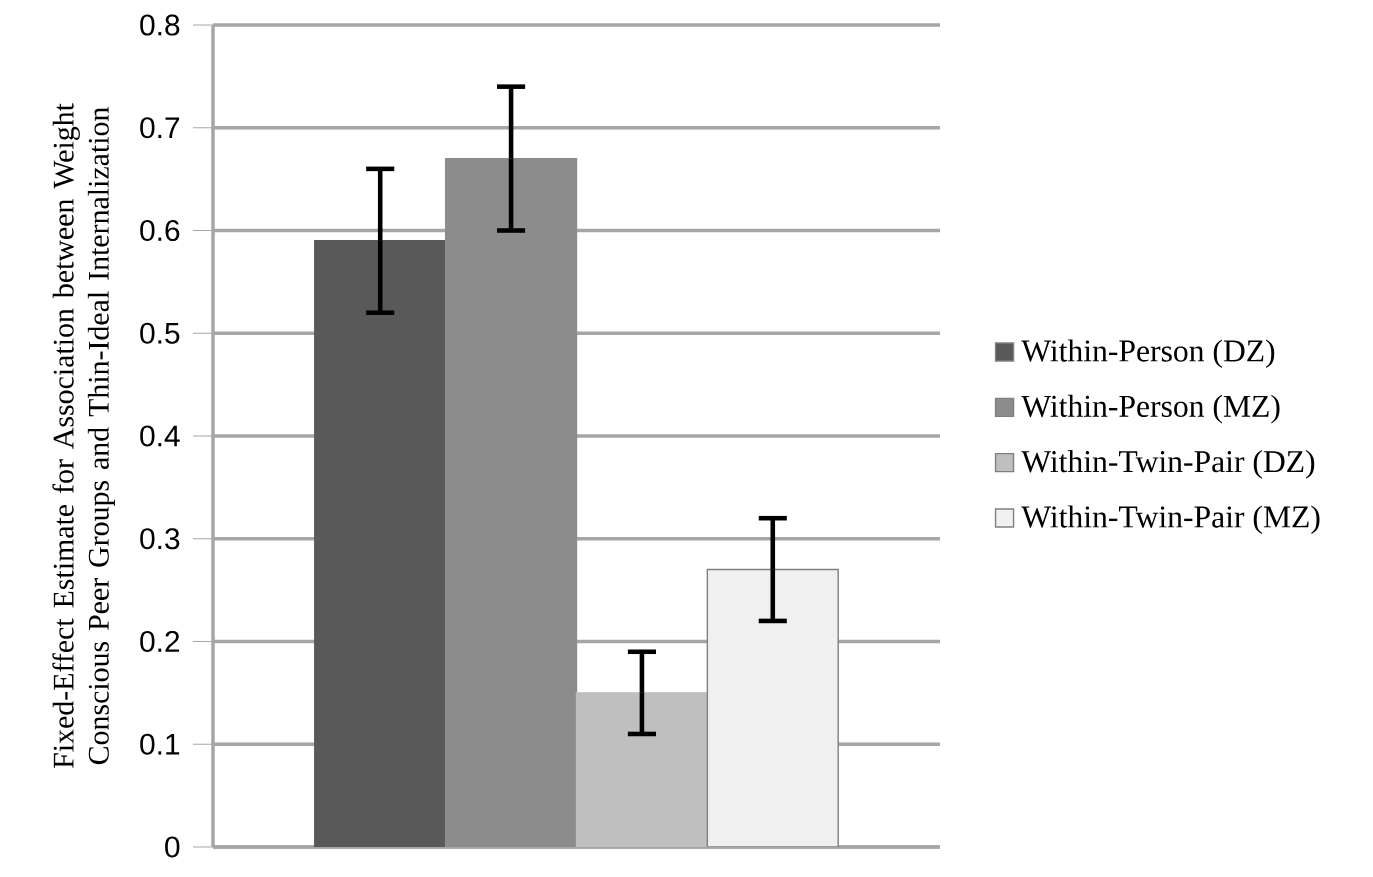 The height and width of the screenshot is (877, 1373). What do you see at coordinates (1148, 354) in the screenshot?
I see `legend-label: Within-Person (DZ)` at bounding box center [1148, 354].